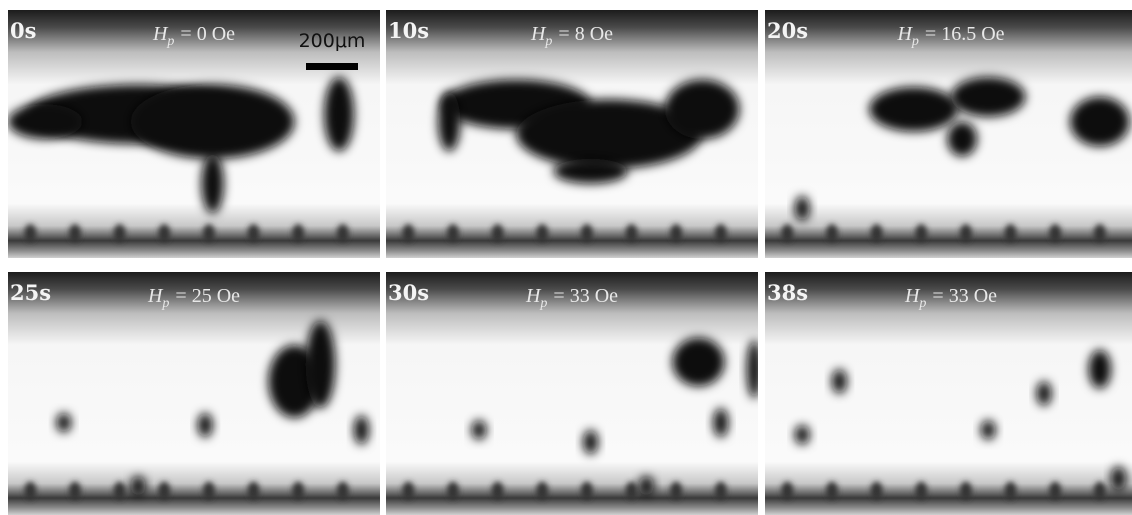 The image size is (1132, 515). What do you see at coordinates (787, 30) in the screenshot?
I see `time-label: 20s` at bounding box center [787, 30].